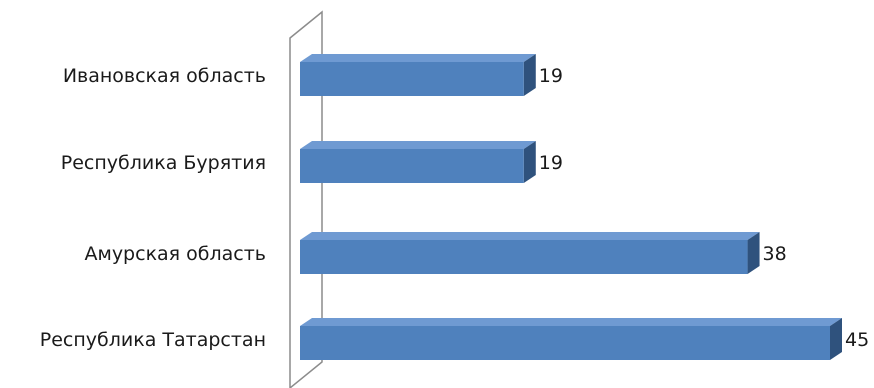 This screenshot has height=388, width=874. Describe the element at coordinates (775, 254) in the screenshot. I see `value-label: 38` at that location.